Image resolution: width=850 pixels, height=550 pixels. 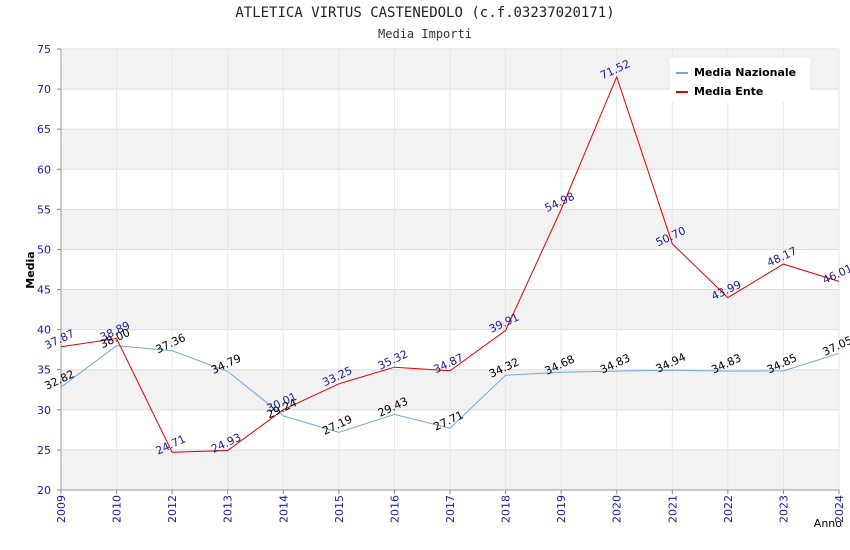 I want to click on x-tick-label: 2009, so click(x=61, y=509).